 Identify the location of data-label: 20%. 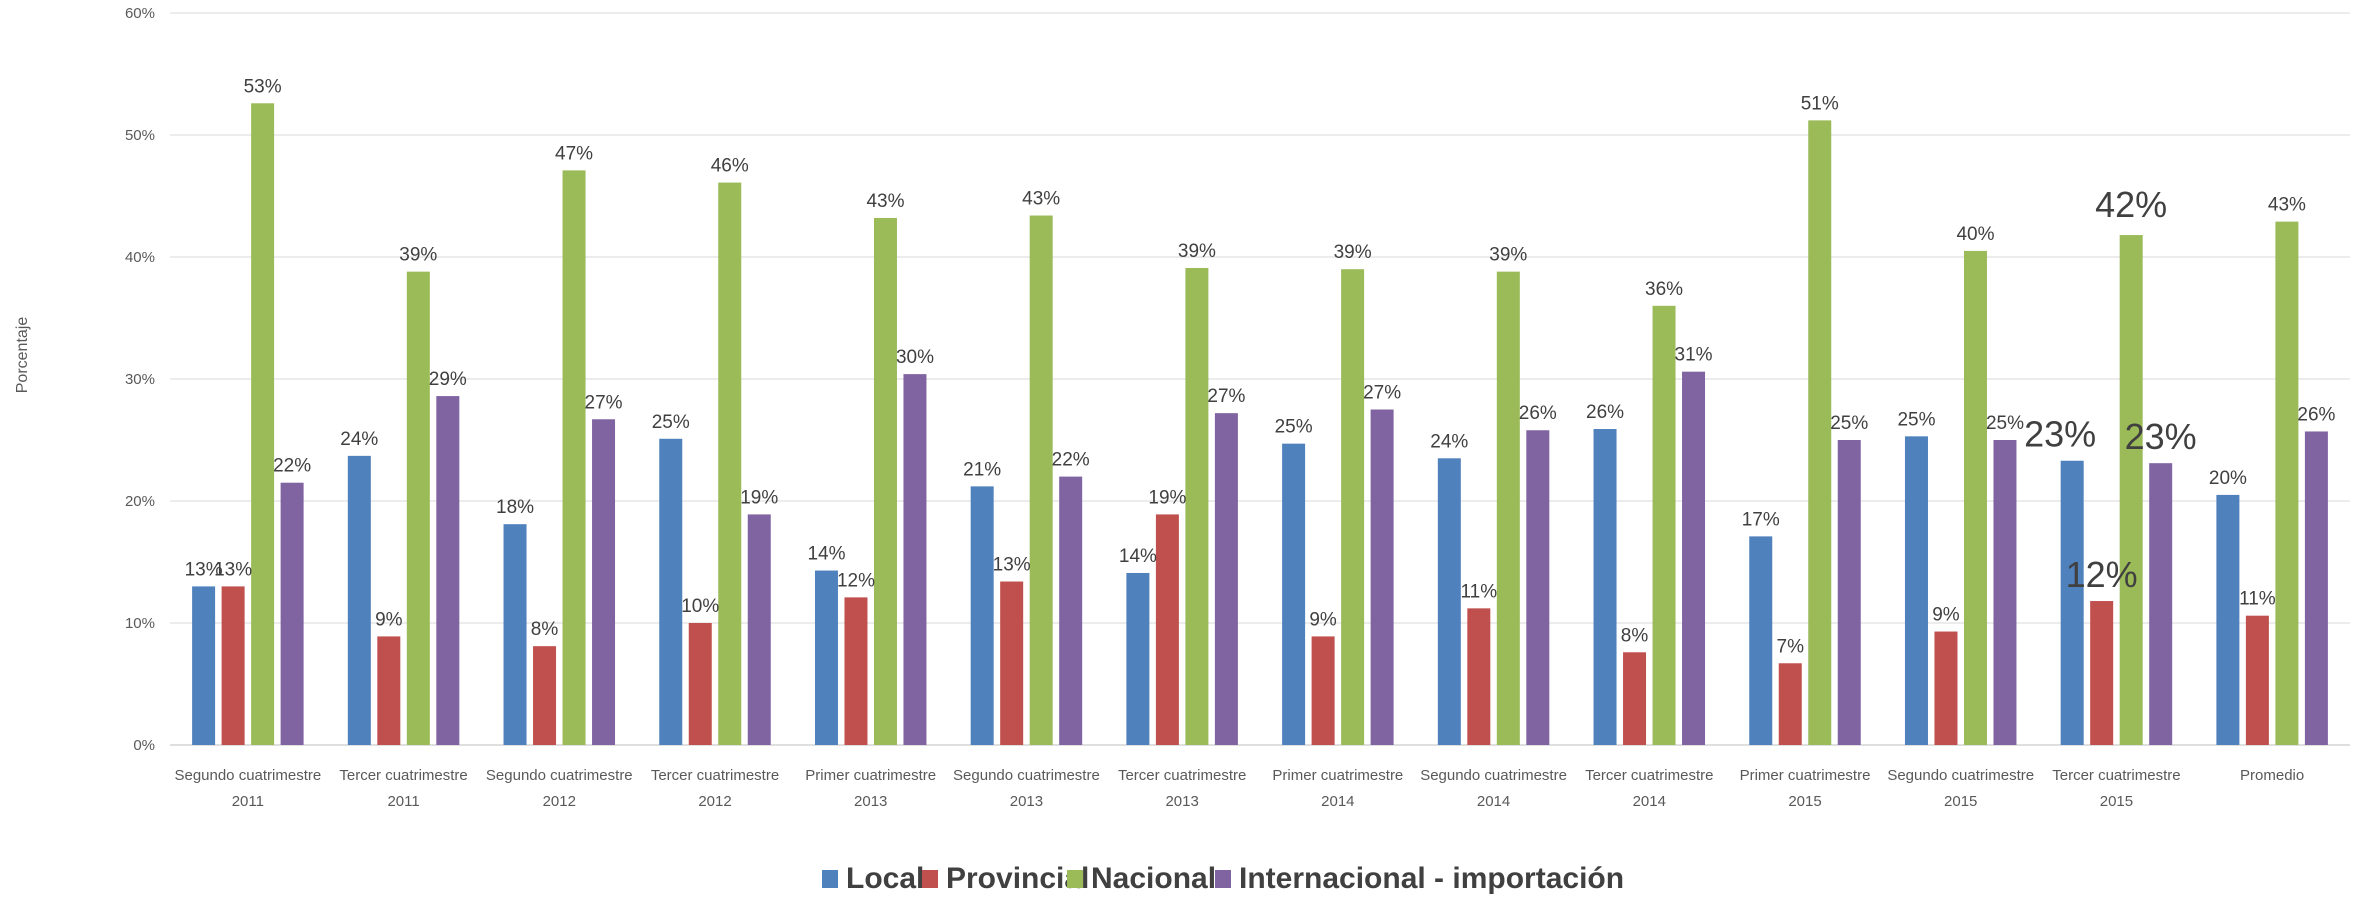
(2228, 478).